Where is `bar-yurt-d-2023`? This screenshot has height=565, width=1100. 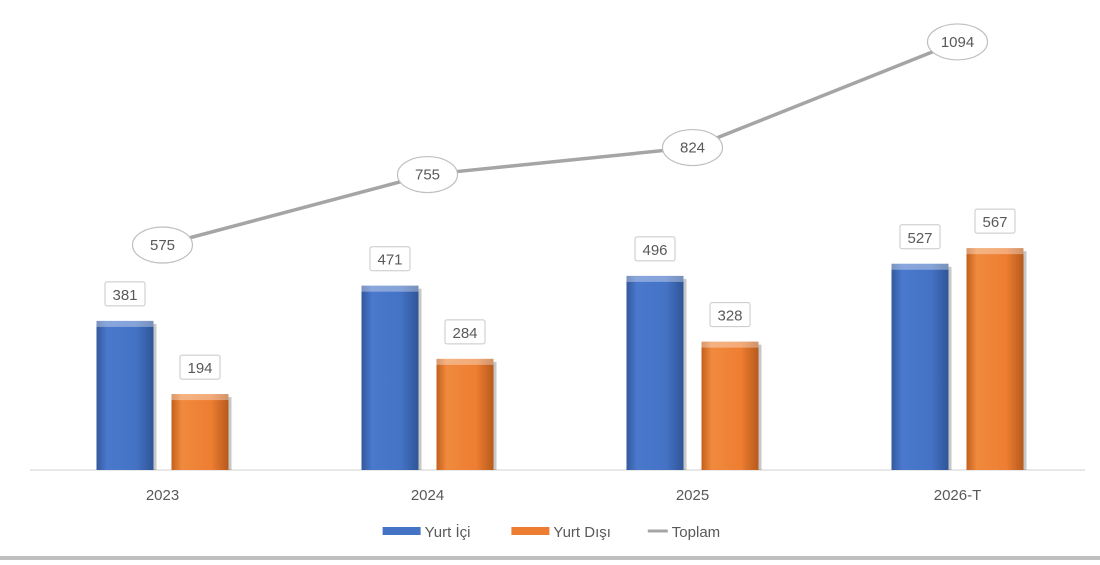
bar-yurt-d-2023 is located at coordinates (200, 432).